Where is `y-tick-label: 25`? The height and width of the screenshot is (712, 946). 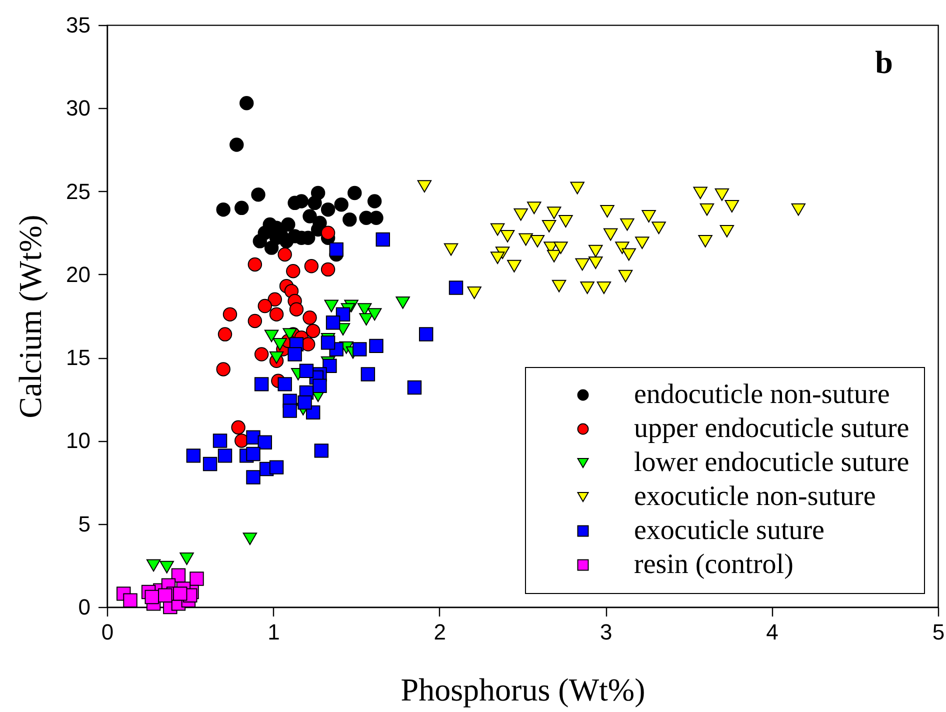 y-tick-label: 25 is located at coordinates (78, 191).